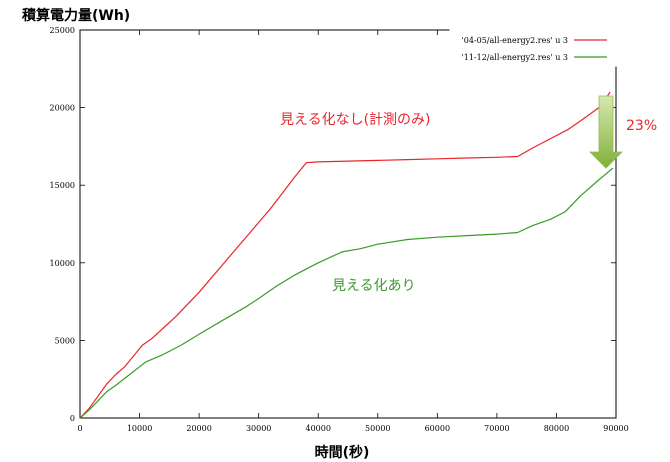  I want to click on legend-label-series-1: '04-05/all-energy2.res' u 3, so click(515, 40).